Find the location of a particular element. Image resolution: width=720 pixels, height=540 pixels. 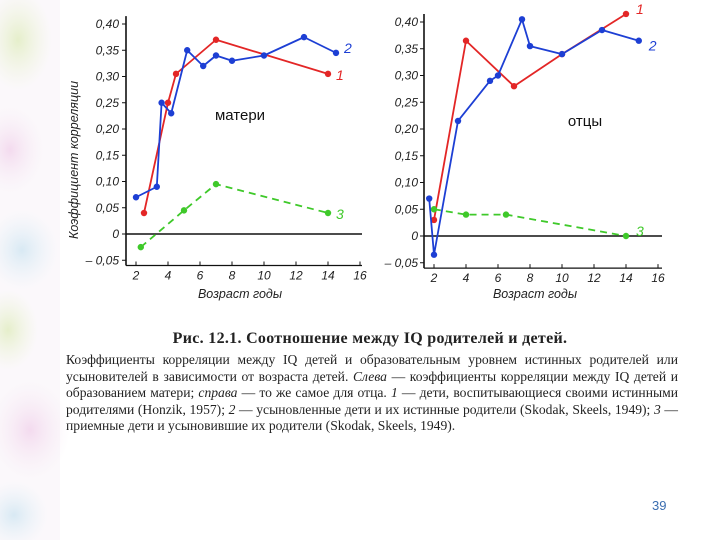

caption-emphasis: Слева is located at coordinates (369, 376).